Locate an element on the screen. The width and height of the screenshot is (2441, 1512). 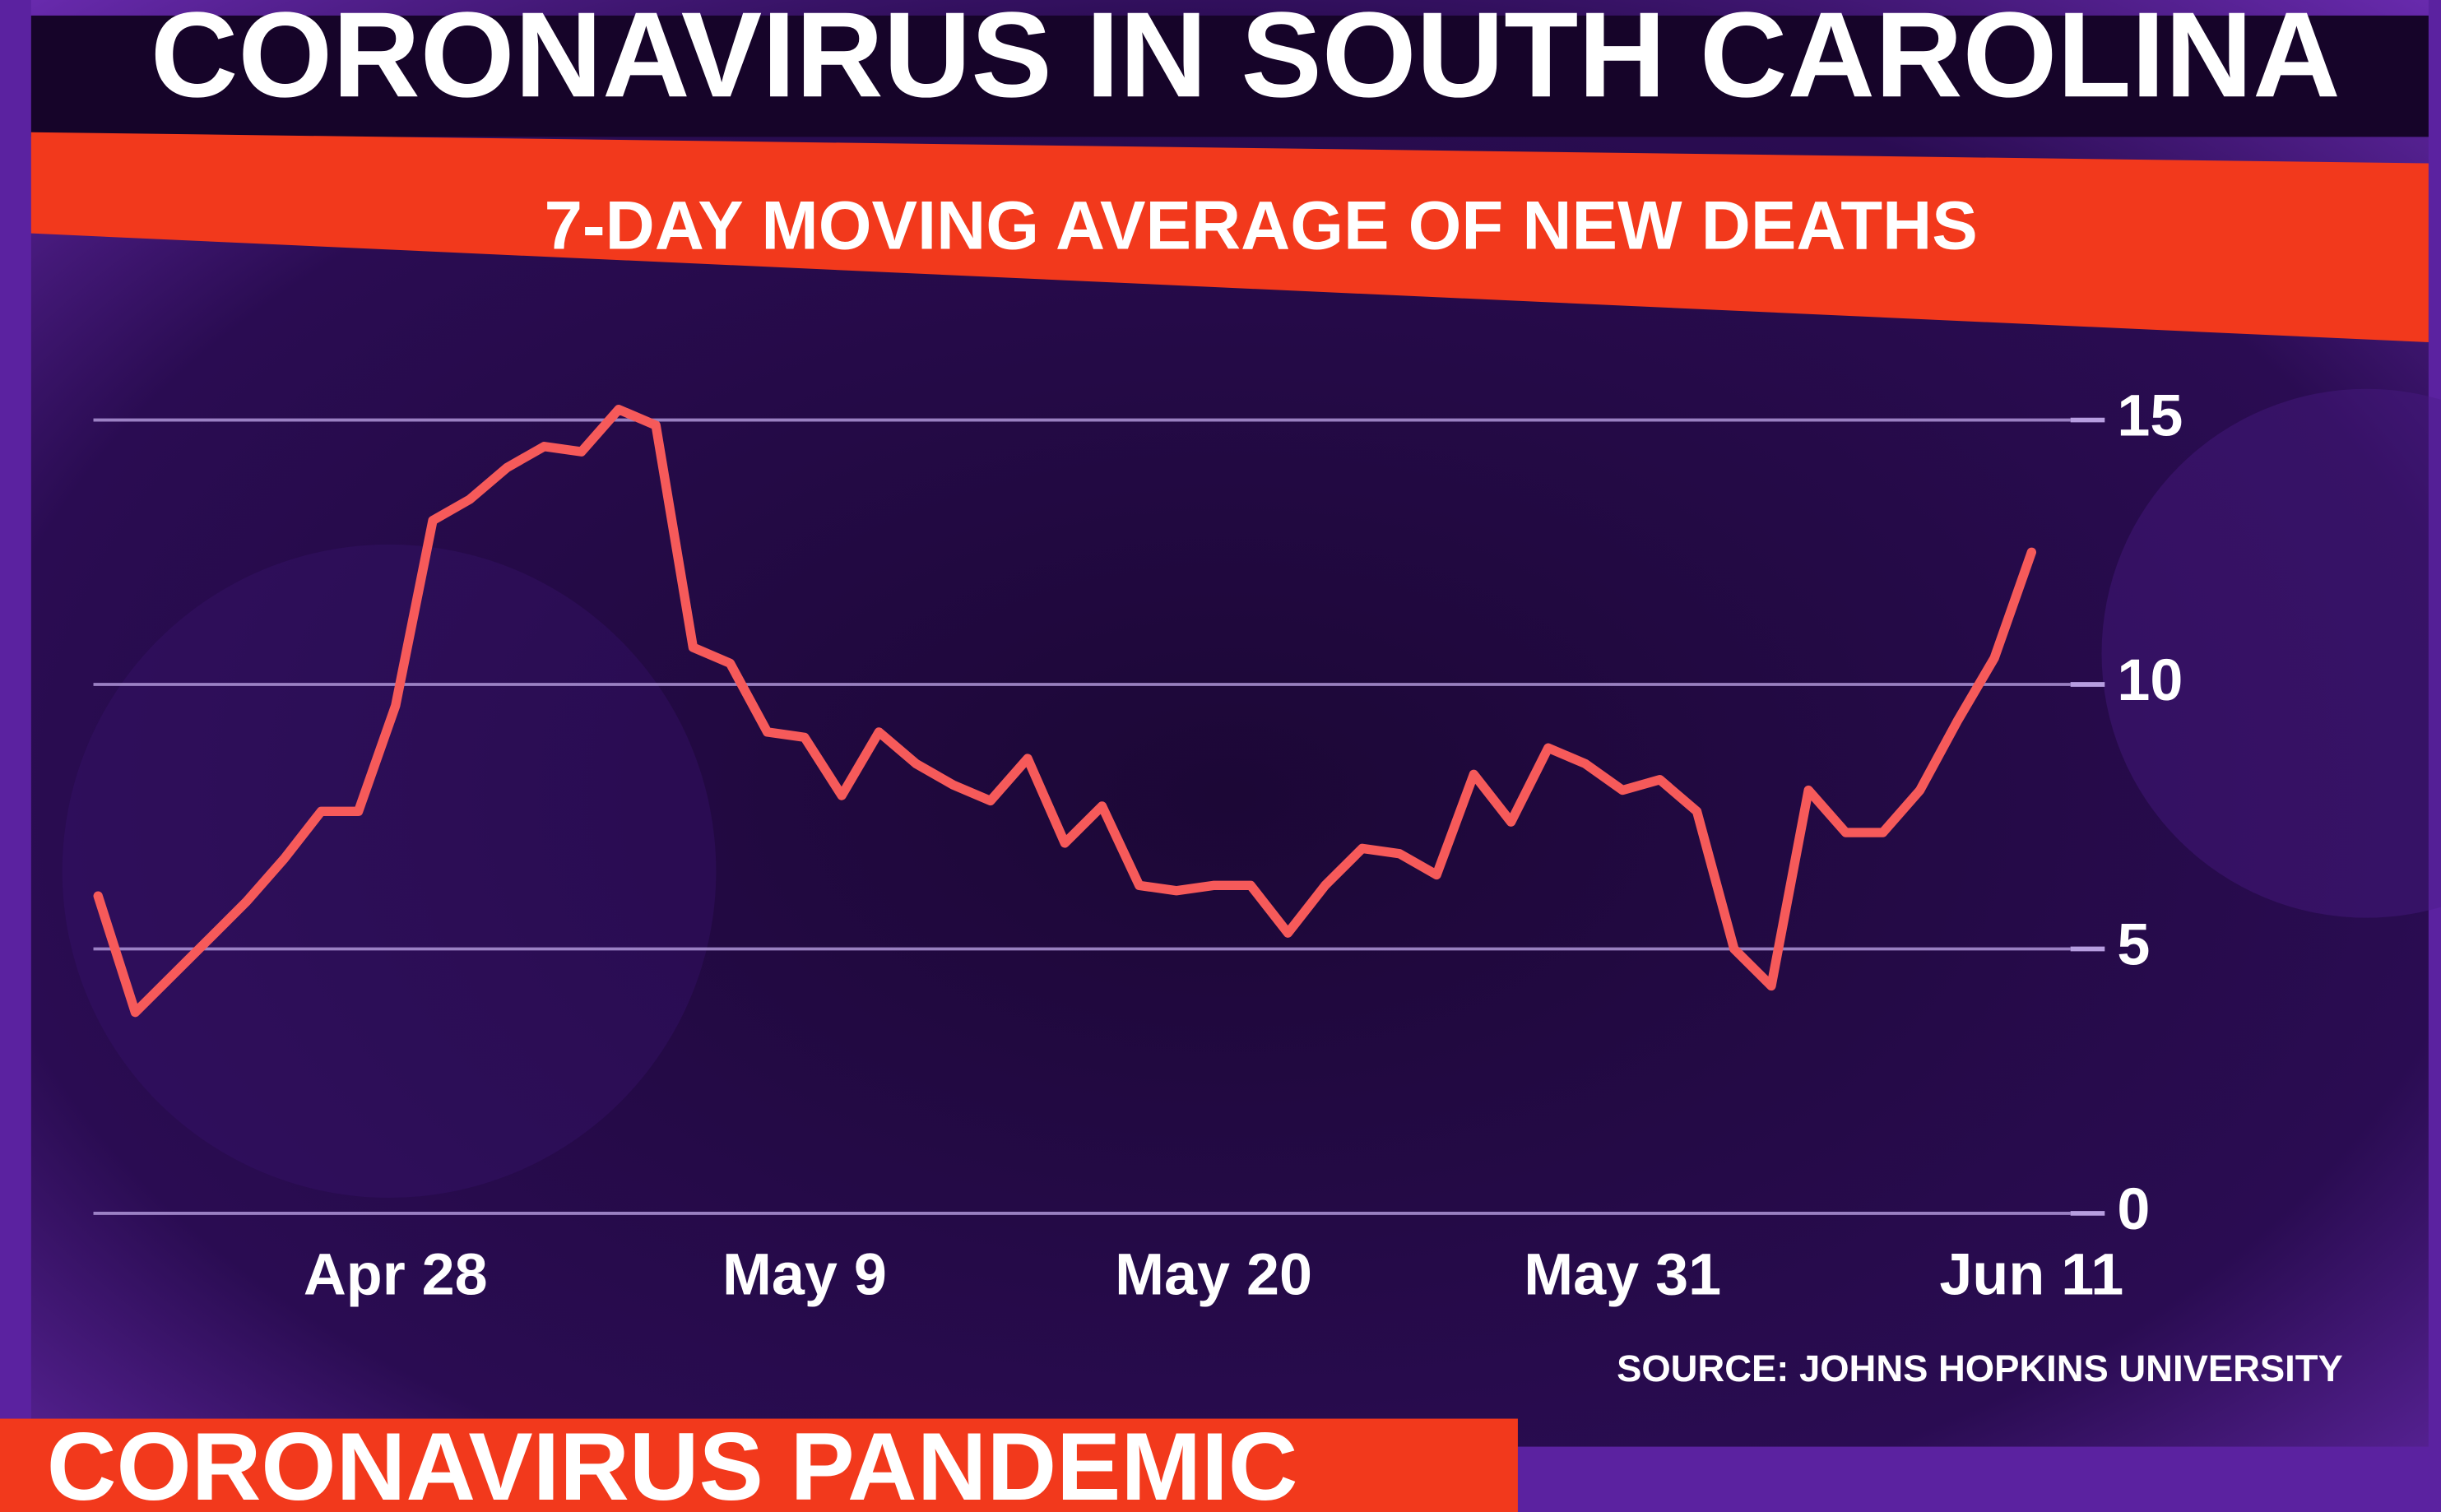
x-tick-label: Apr 28 is located at coordinates (396, 1274).